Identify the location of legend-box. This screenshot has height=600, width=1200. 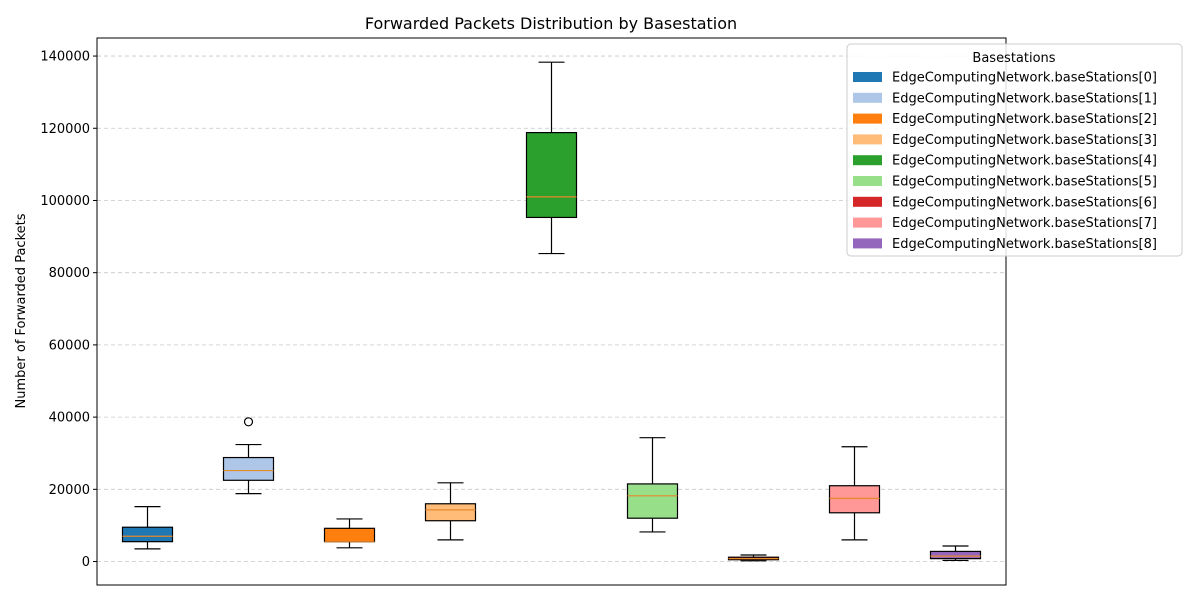
(1014, 150).